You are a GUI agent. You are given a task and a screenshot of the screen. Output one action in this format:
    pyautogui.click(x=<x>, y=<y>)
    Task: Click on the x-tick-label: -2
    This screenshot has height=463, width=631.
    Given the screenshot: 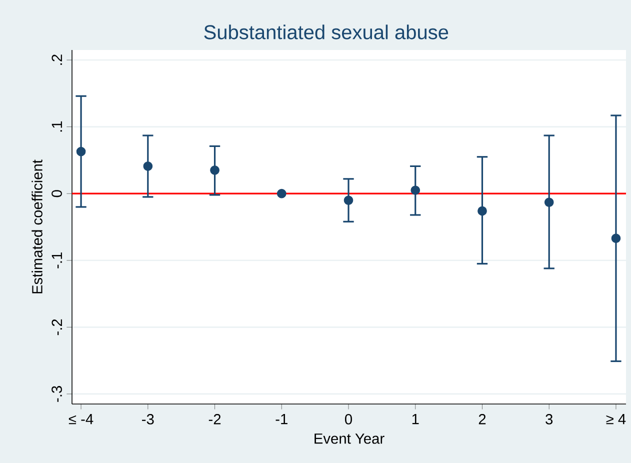 What is the action you would take?
    pyautogui.click(x=214, y=419)
    